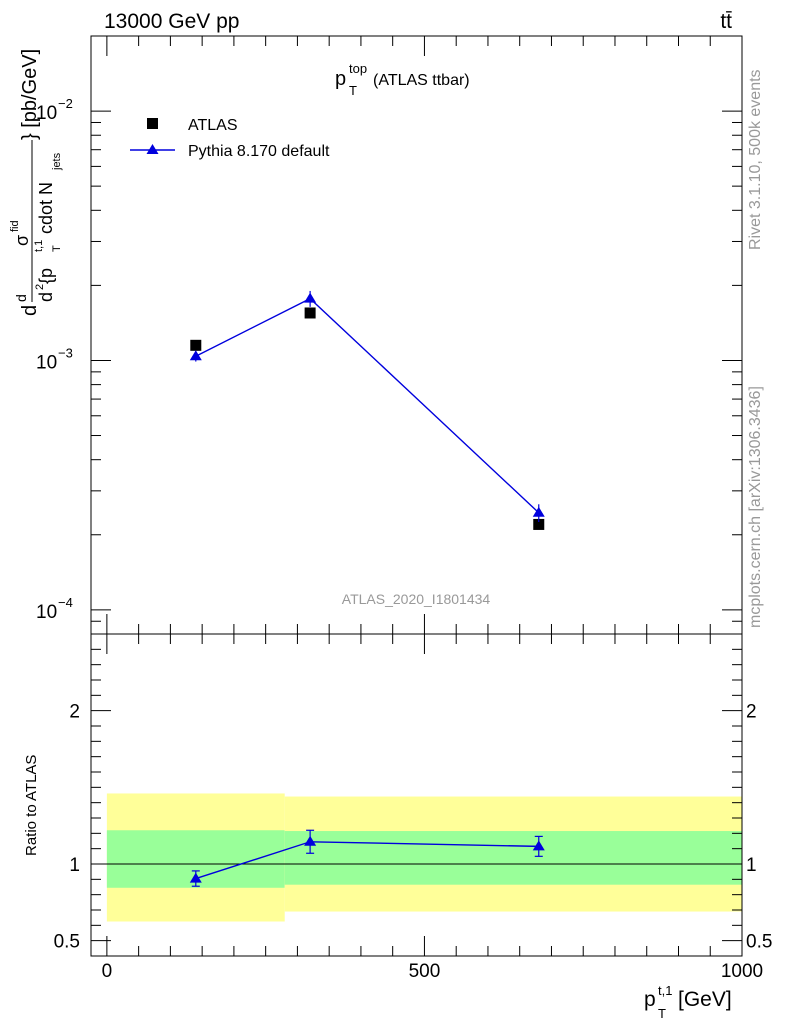 Image resolution: width=786 pixels, height=1024 pixels. I want to click on main-series, so click(367, 410).